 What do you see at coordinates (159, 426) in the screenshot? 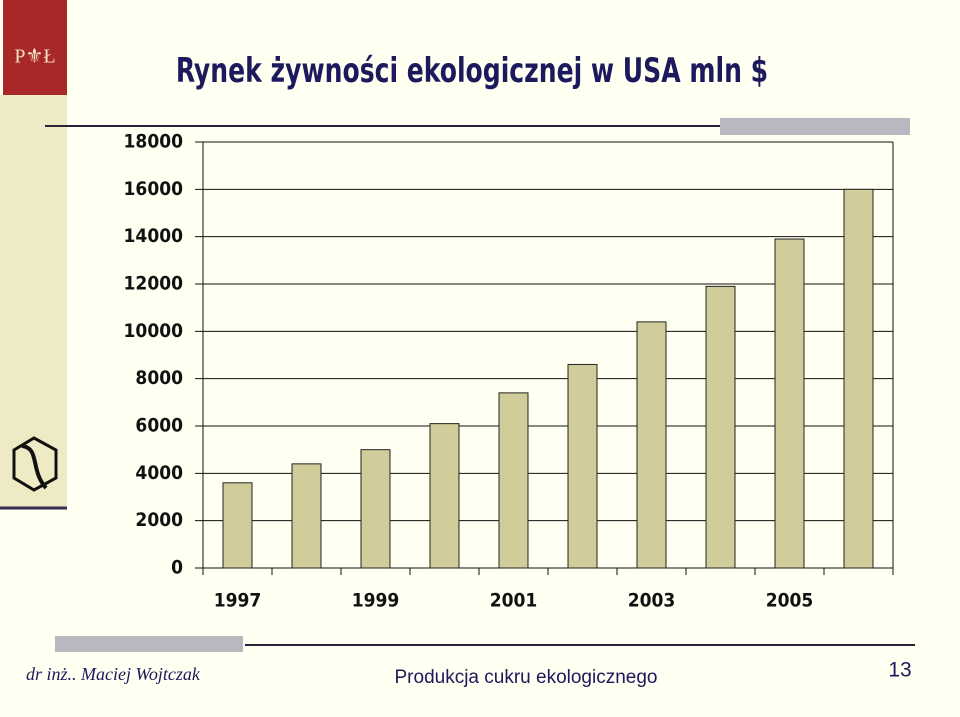
I see `y-tick-label: 6000` at bounding box center [159, 426].